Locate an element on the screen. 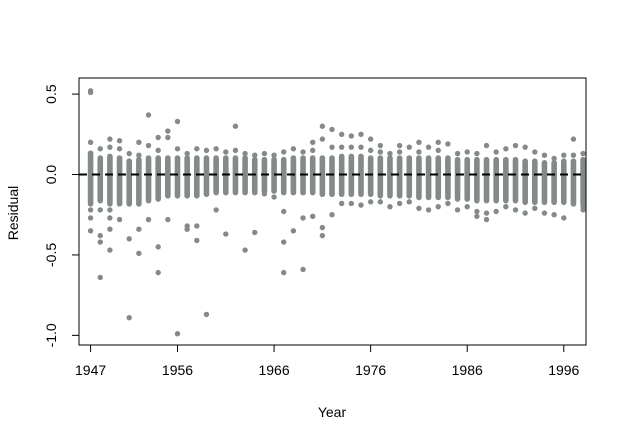 This screenshot has width=628, height=442. x-tick-label: 1976 is located at coordinates (370, 370).